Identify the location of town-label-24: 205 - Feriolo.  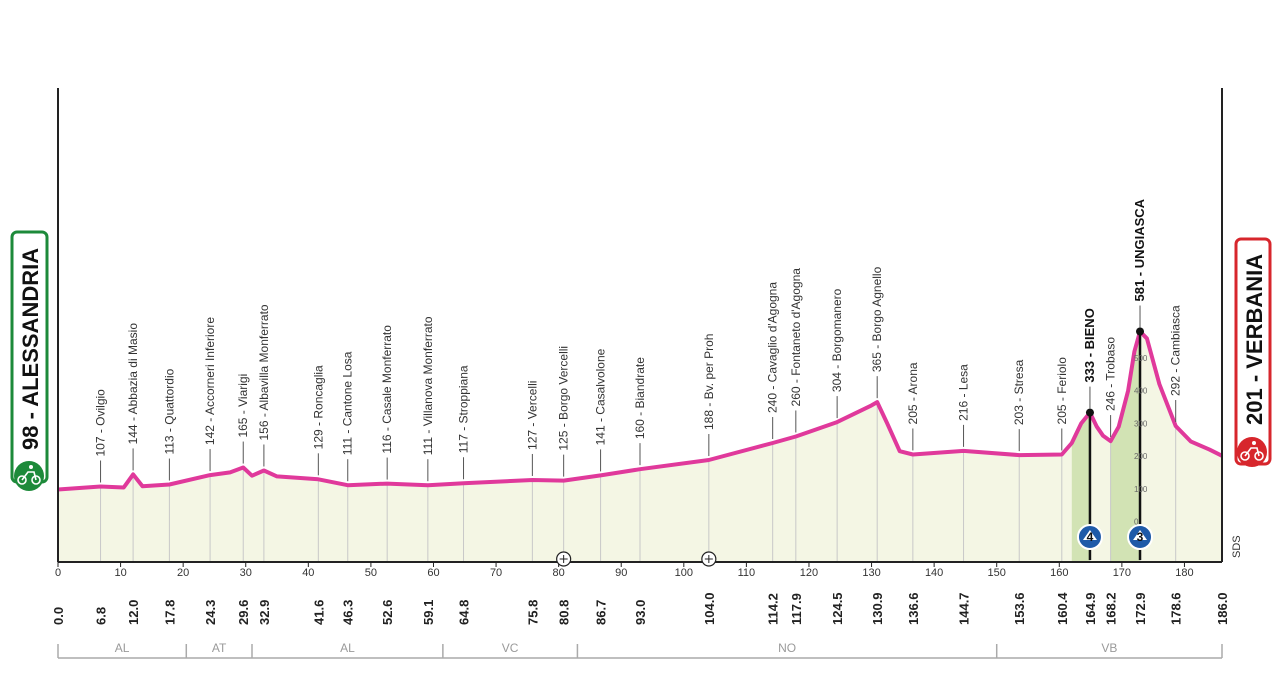
(1062, 391).